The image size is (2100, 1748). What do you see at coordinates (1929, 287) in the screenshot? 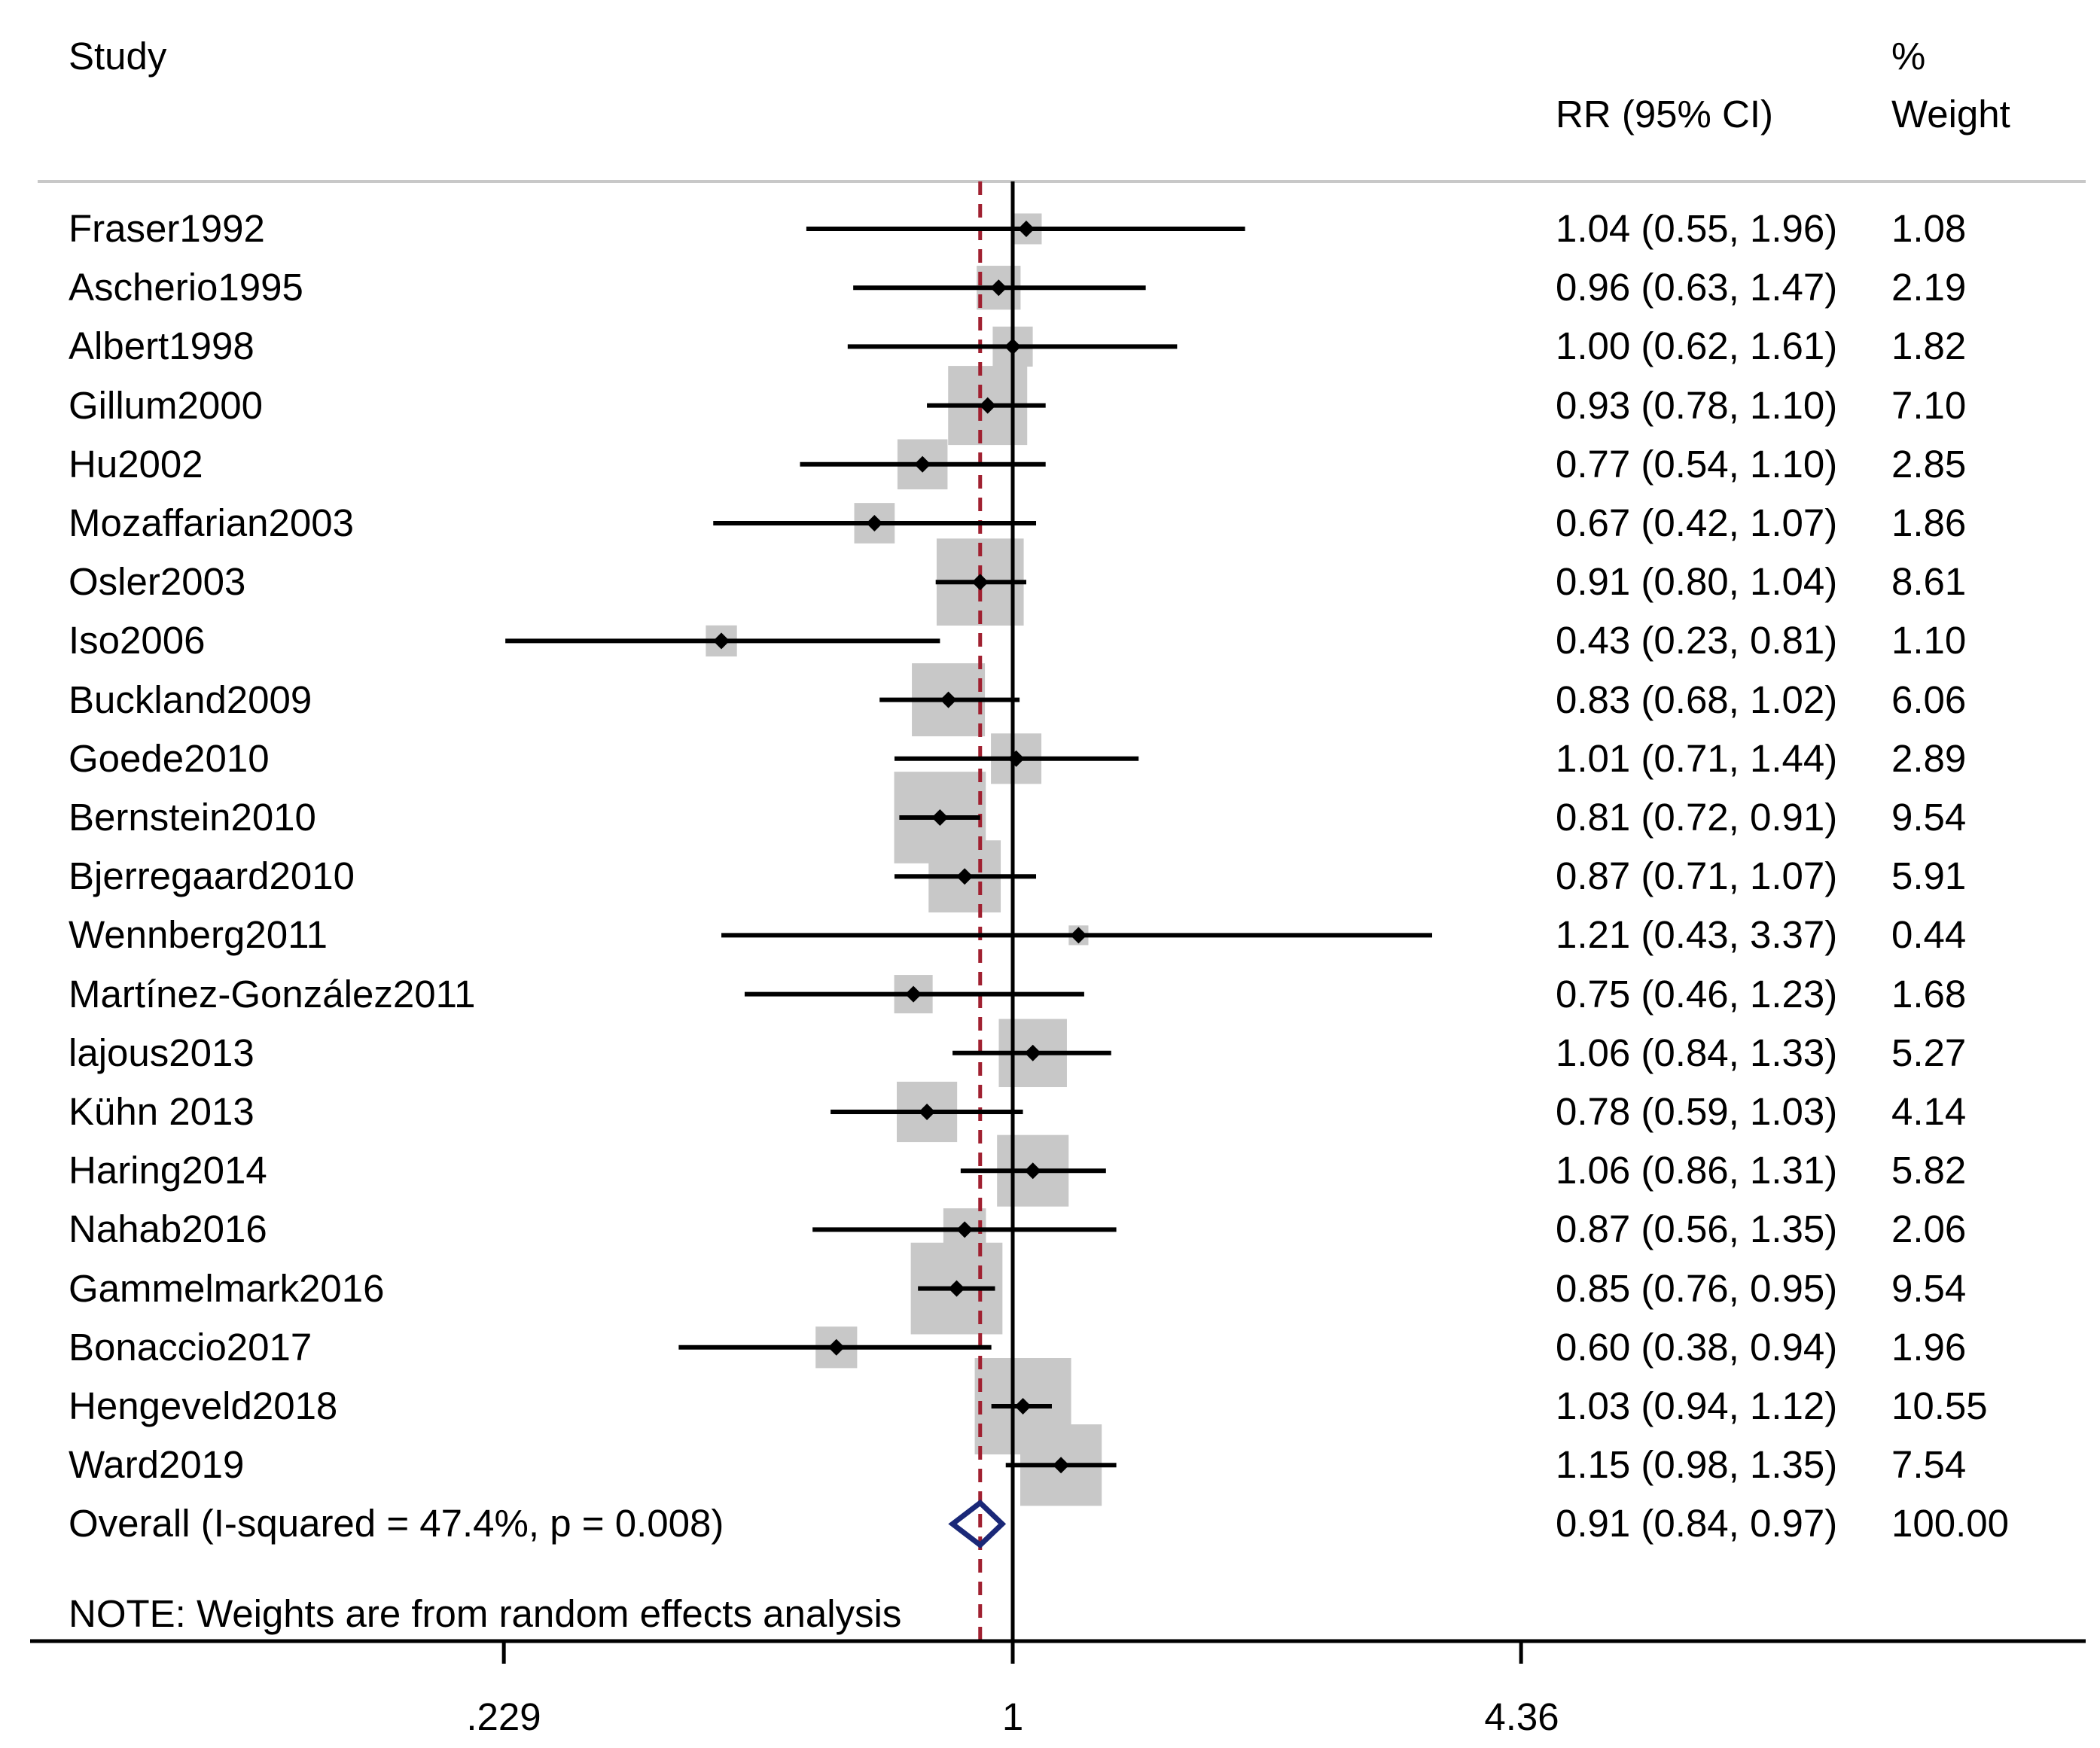
I see `study-weight-text: 2.19` at bounding box center [1929, 287].